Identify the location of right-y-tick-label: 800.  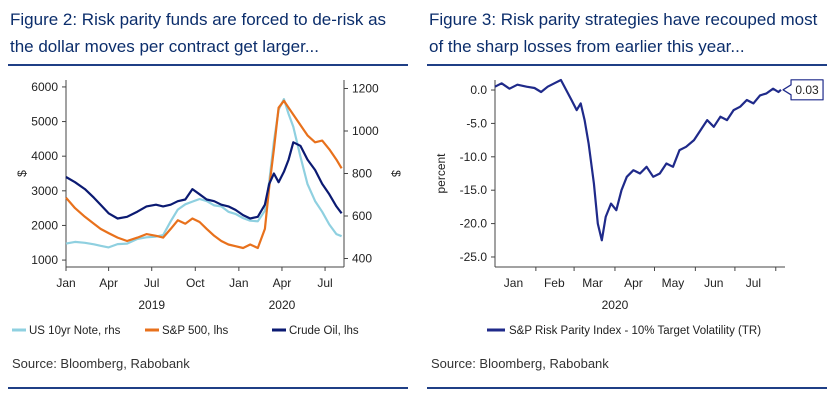
(362, 174).